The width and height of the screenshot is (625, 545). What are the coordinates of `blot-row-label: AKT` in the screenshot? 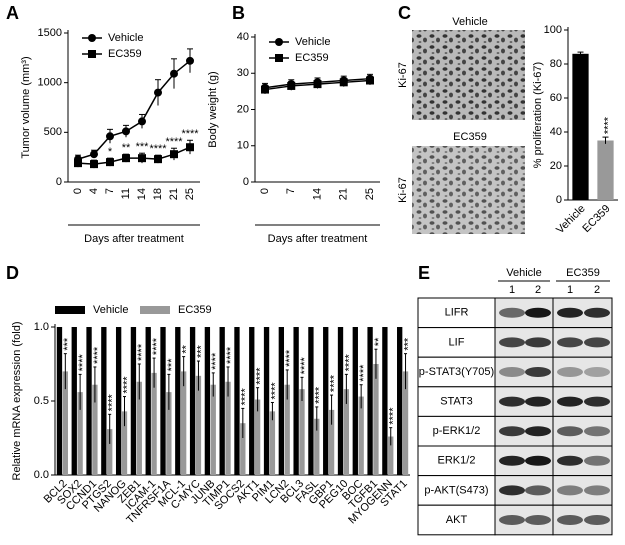 It's located at (457, 520).